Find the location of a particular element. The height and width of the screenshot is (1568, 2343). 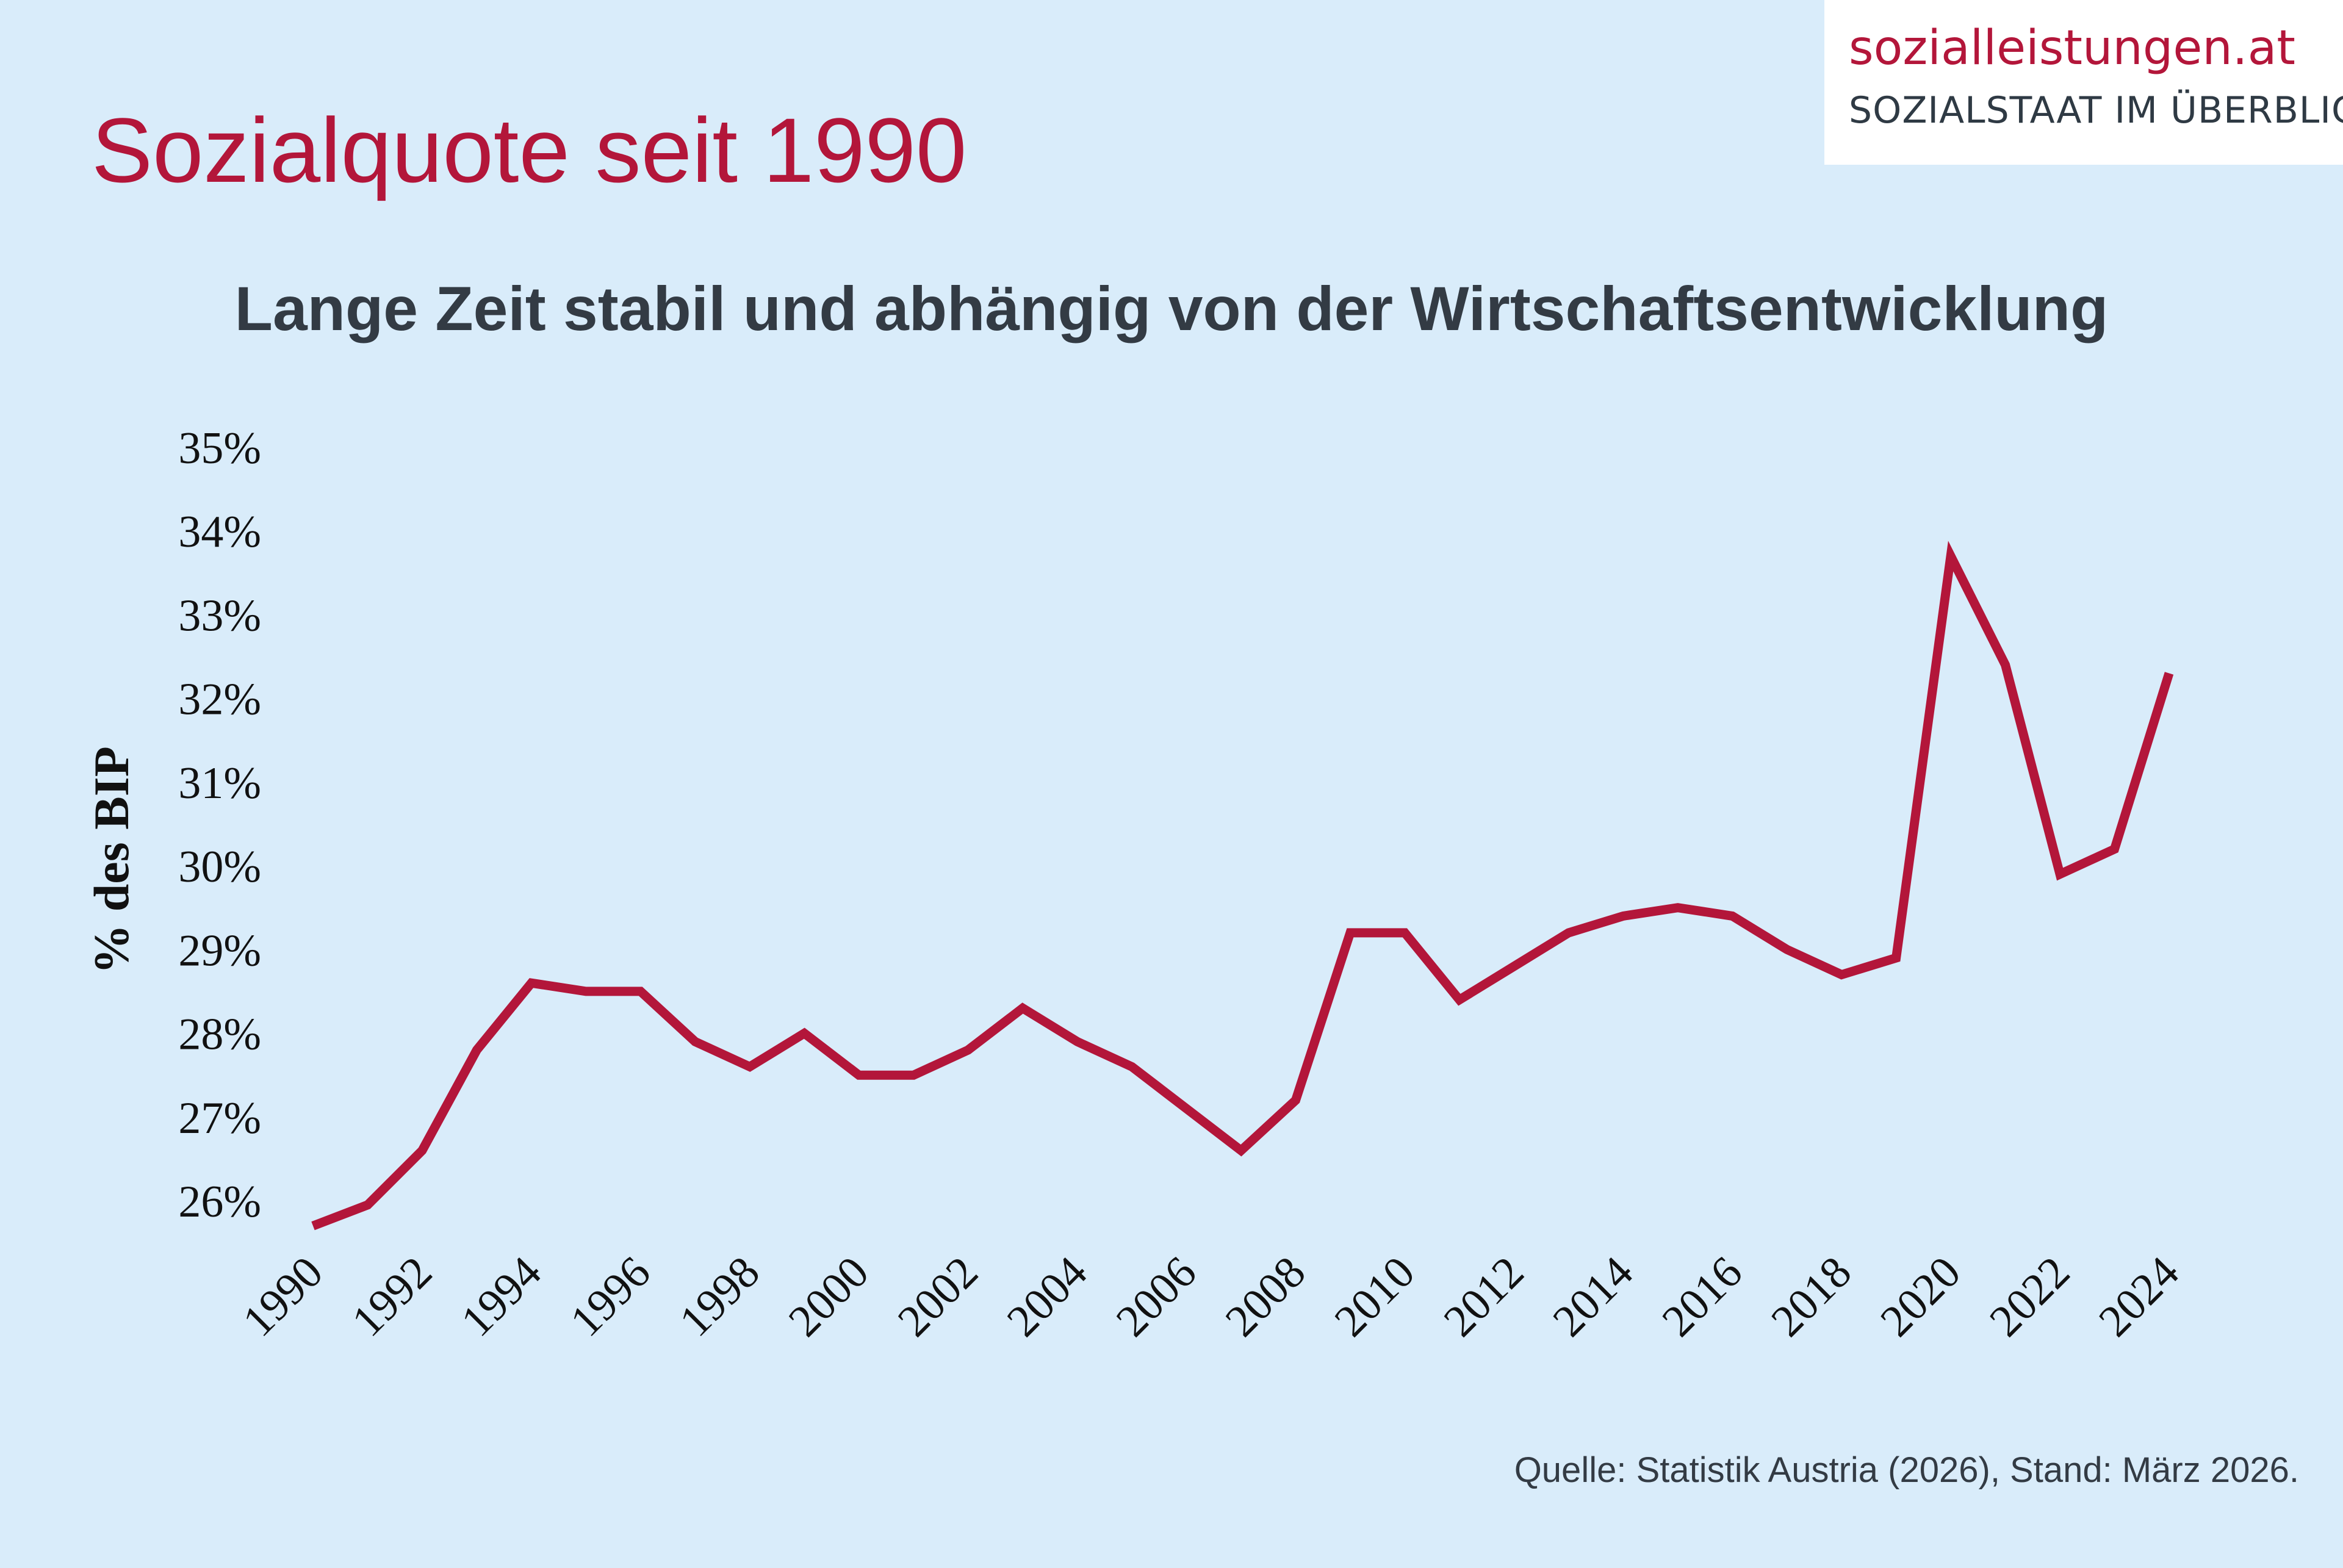

y-tick-label: 35% is located at coordinates (219, 448).